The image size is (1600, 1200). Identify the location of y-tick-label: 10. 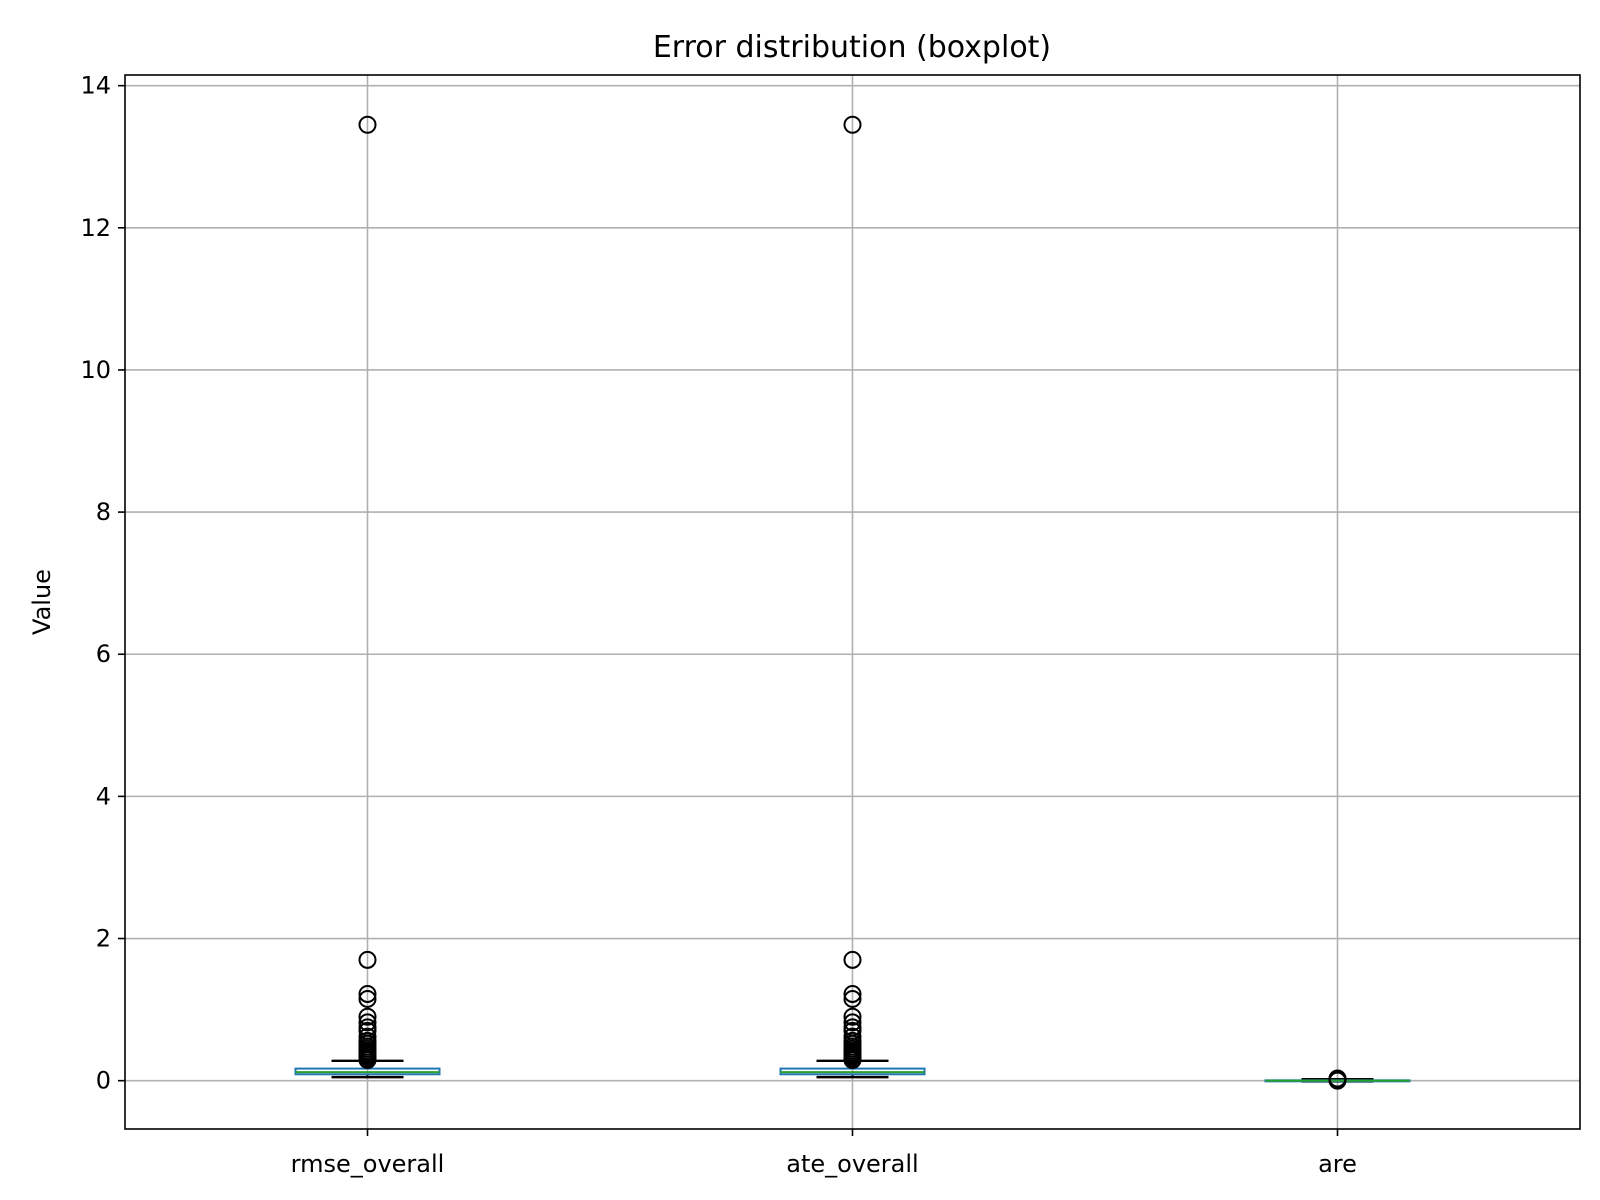
(95, 370).